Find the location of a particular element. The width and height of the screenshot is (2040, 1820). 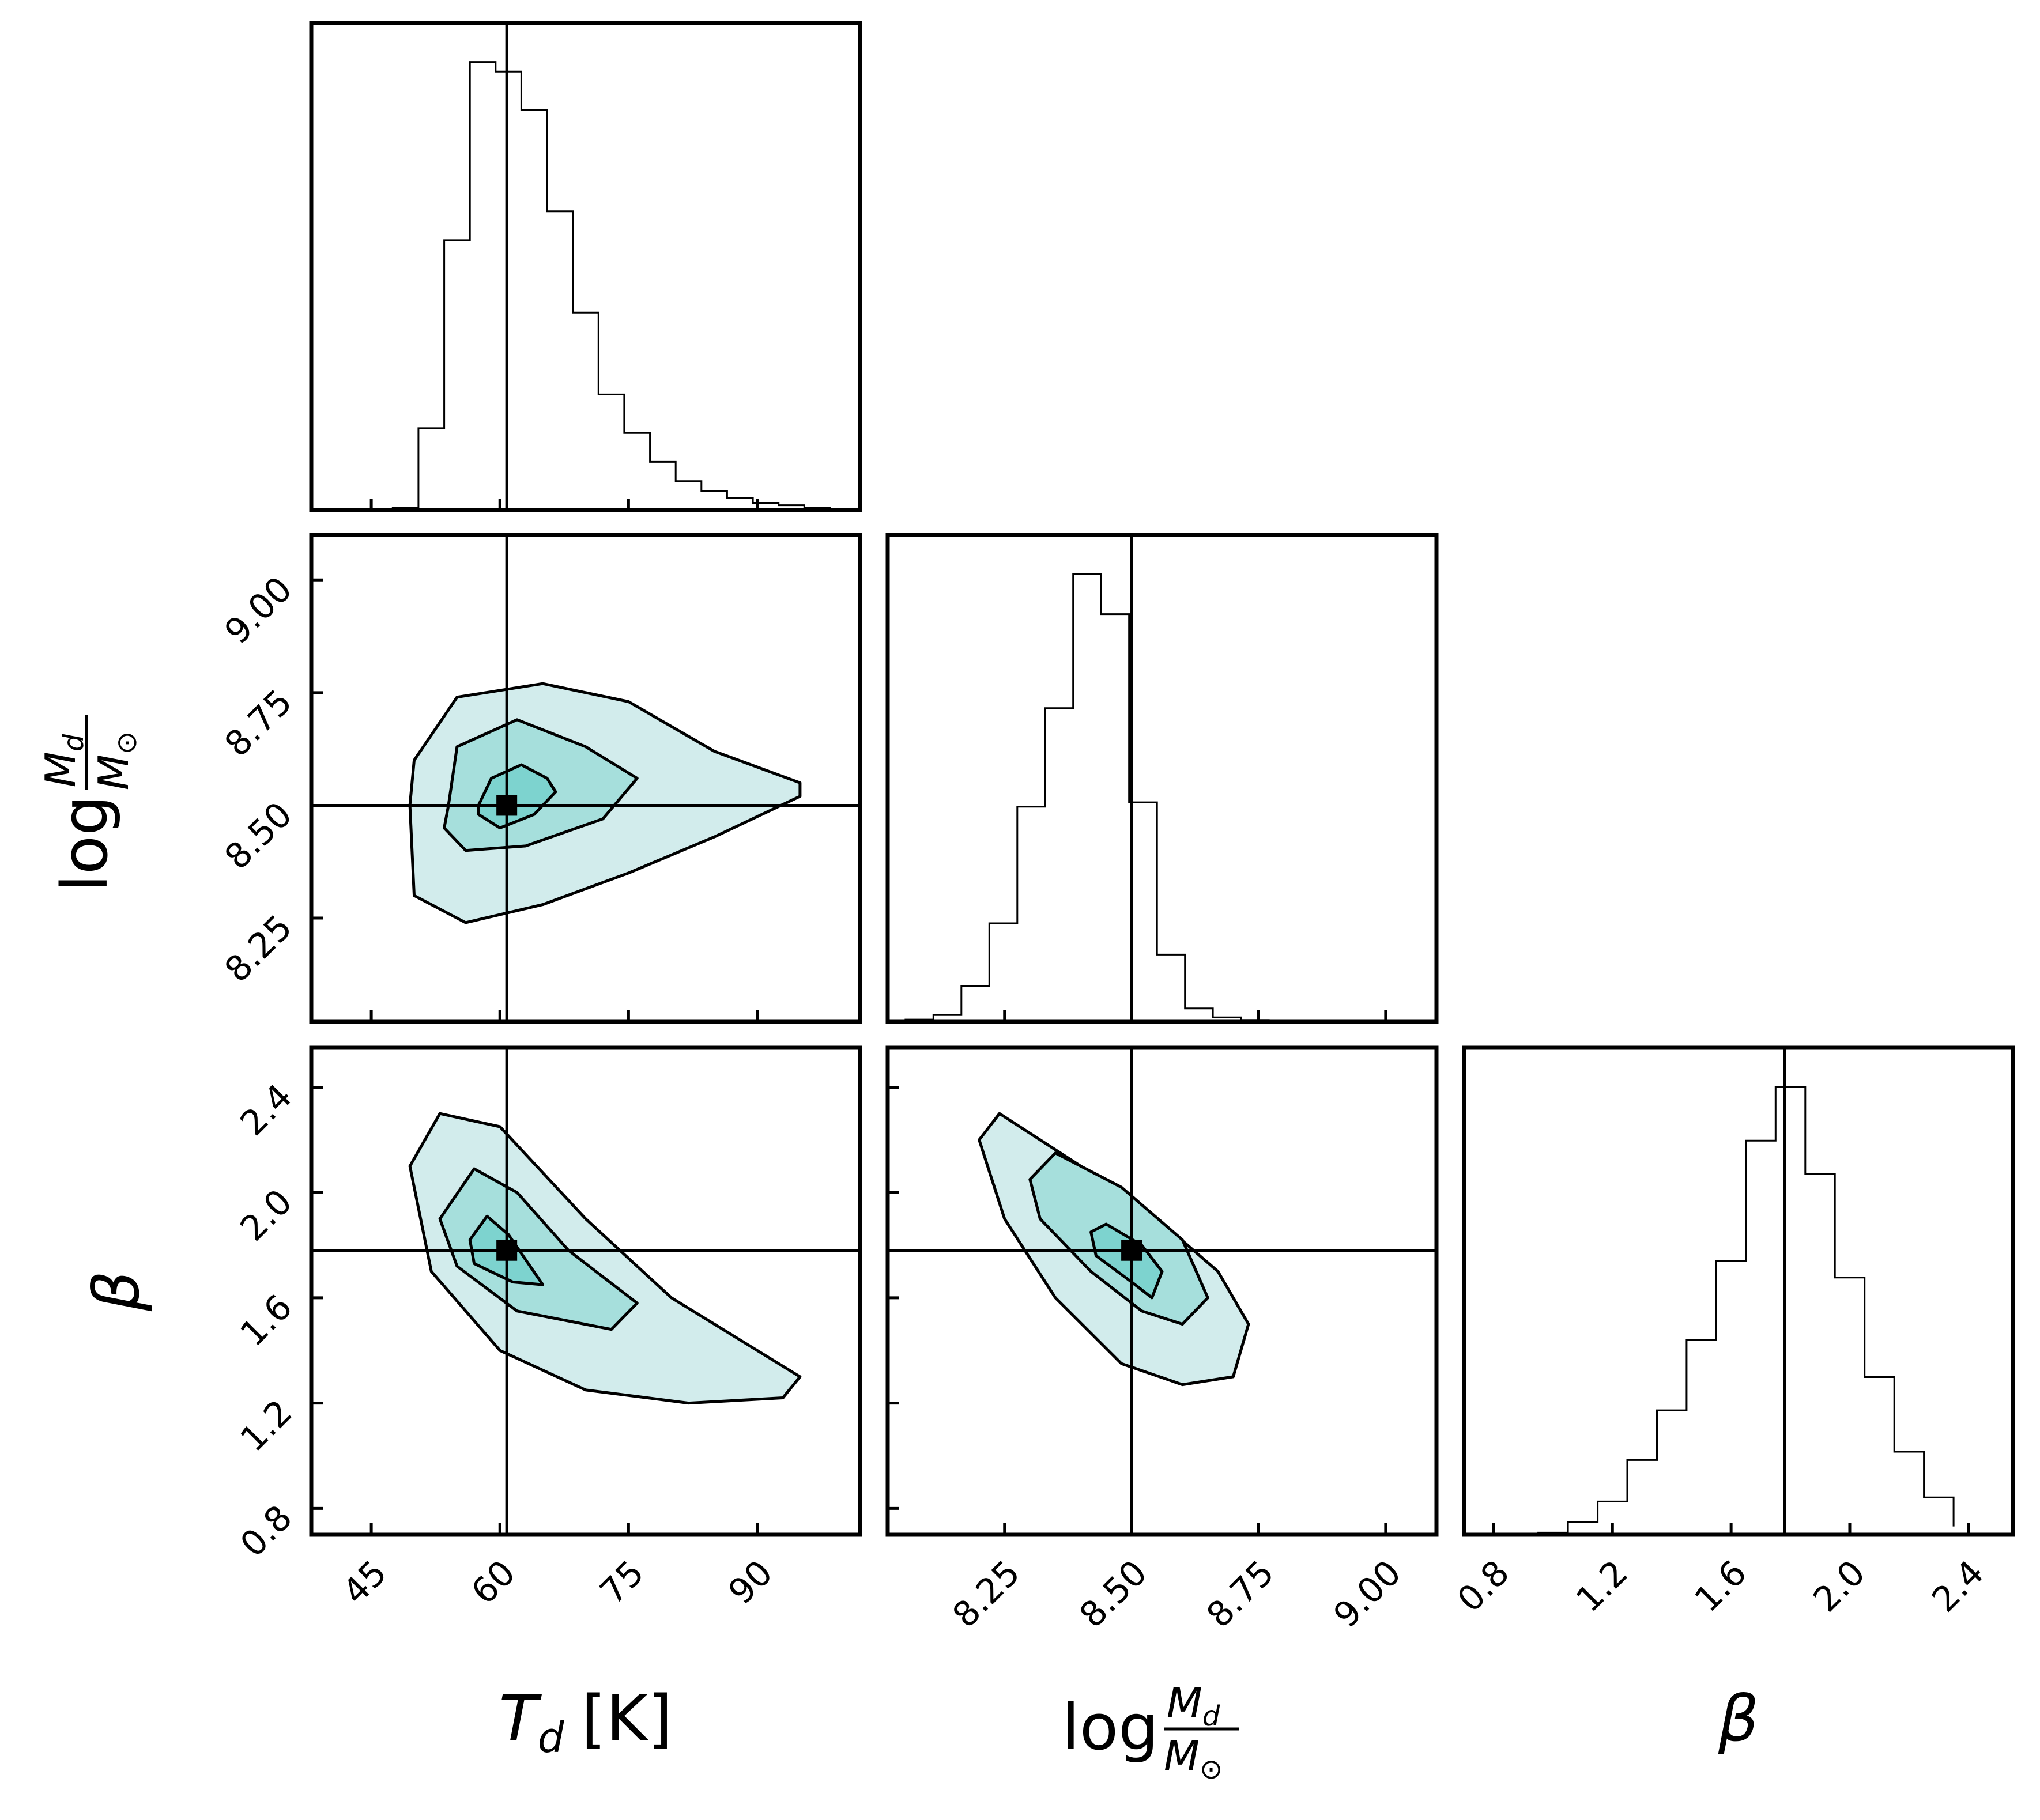

panel-frame-r2-c1 is located at coordinates (1162, 1291).